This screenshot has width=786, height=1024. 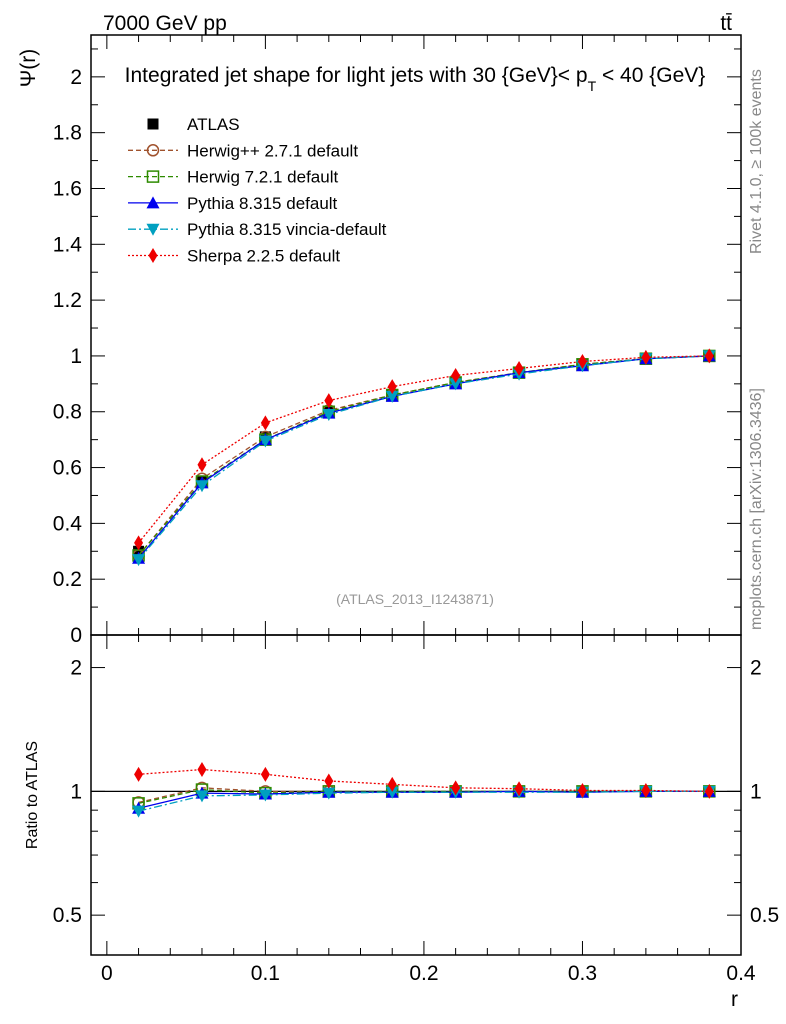 I want to click on title-sub: T, so click(x=592, y=86).